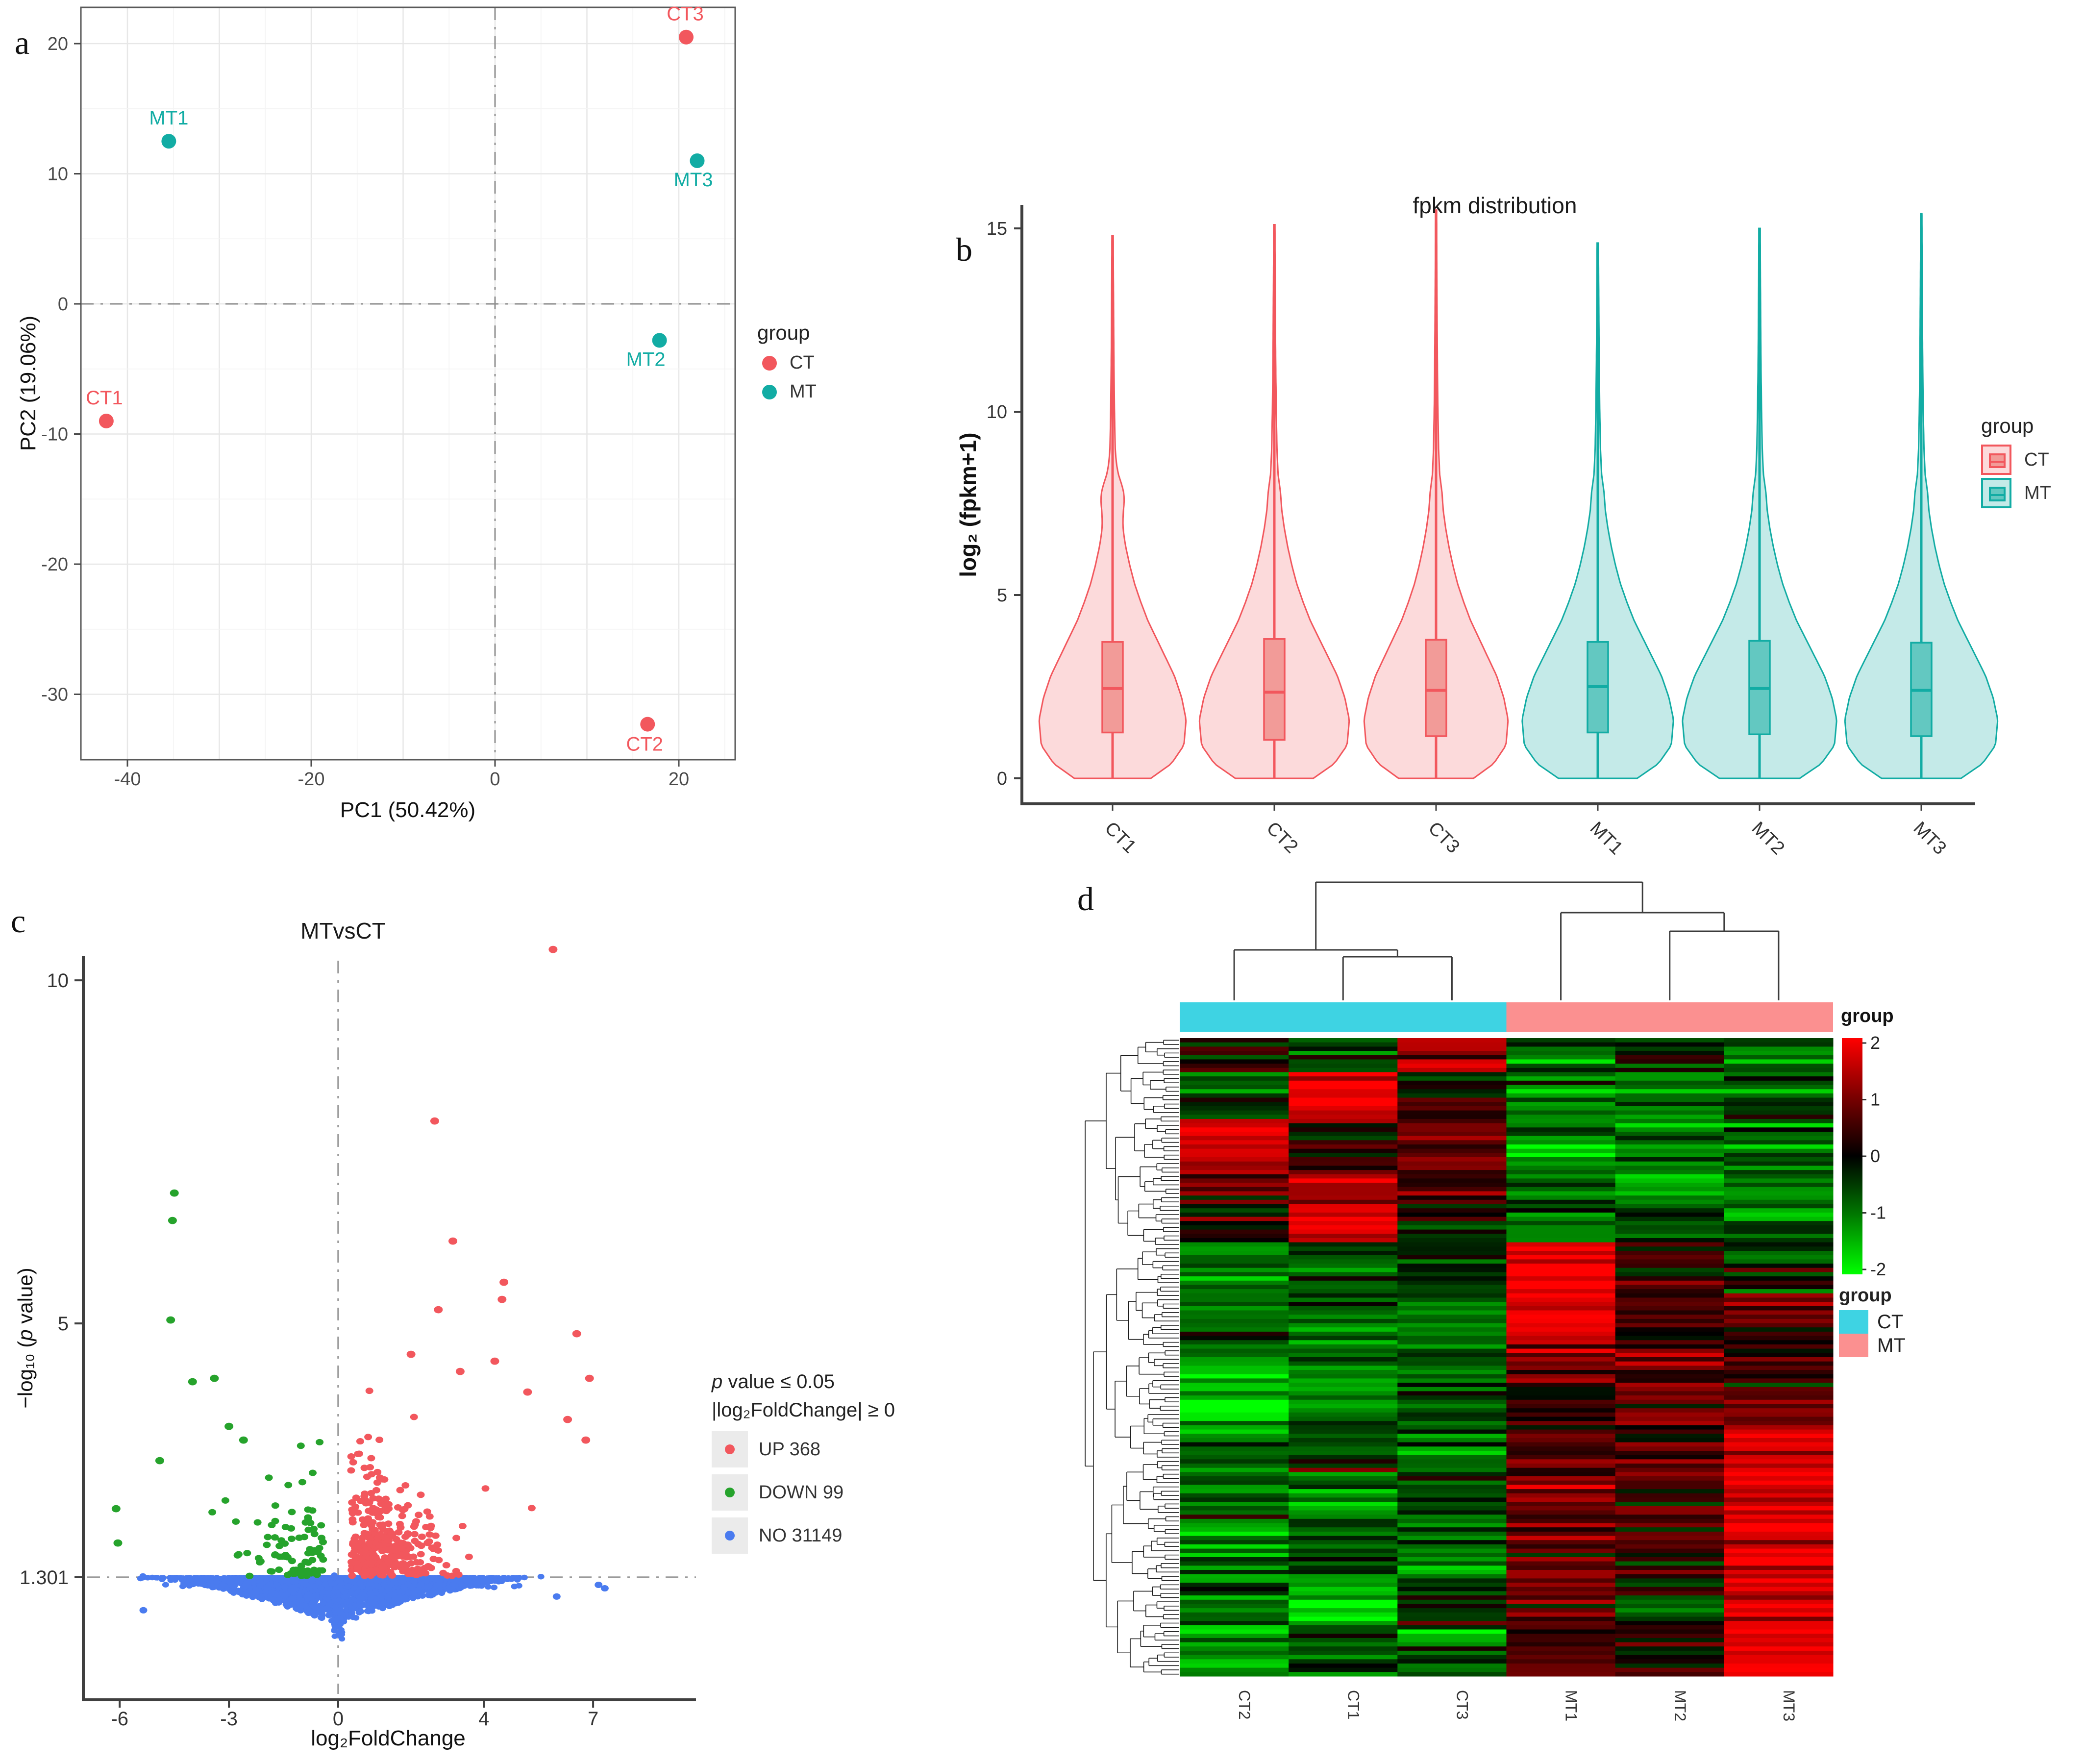 This screenshot has width=2084, height=1764. Describe the element at coordinates (1996, 493) in the screenshot. I see `mt-violin-key-icon` at that location.